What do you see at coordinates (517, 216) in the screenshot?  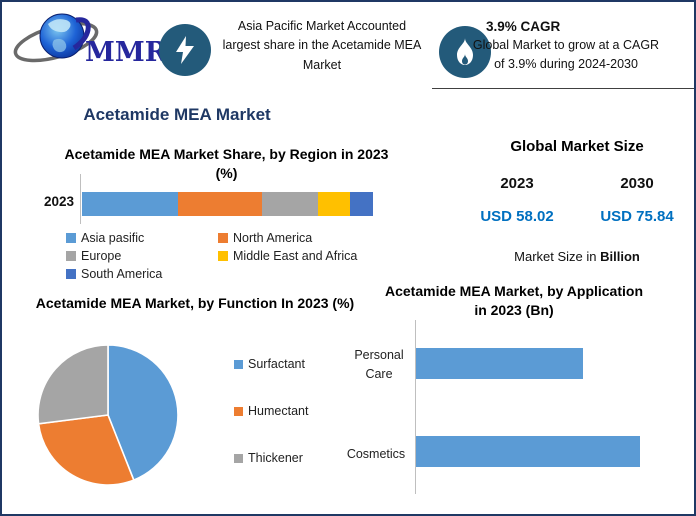 I see `market-size-value-2023: USD 58.02` at bounding box center [517, 216].